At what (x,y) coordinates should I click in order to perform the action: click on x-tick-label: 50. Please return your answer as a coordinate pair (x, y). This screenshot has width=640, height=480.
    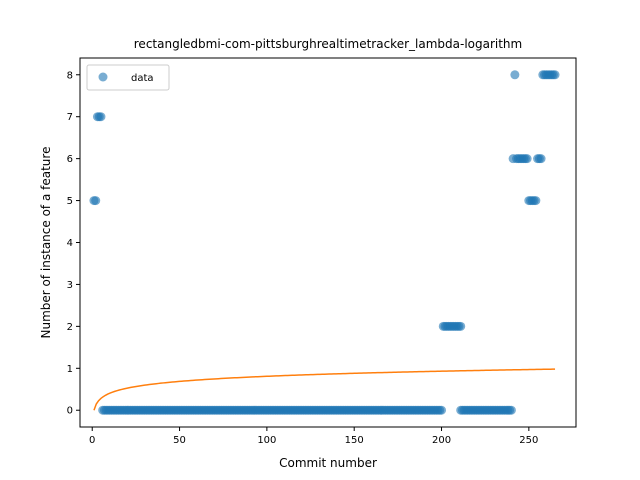
    Looking at the image, I should click on (179, 440).